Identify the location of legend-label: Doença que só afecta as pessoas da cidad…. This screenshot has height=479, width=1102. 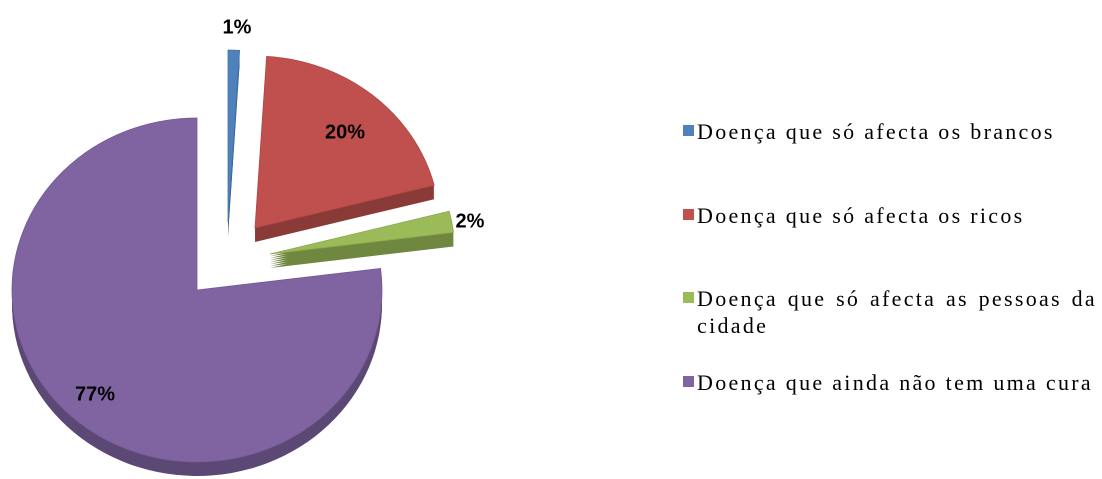
(897, 312).